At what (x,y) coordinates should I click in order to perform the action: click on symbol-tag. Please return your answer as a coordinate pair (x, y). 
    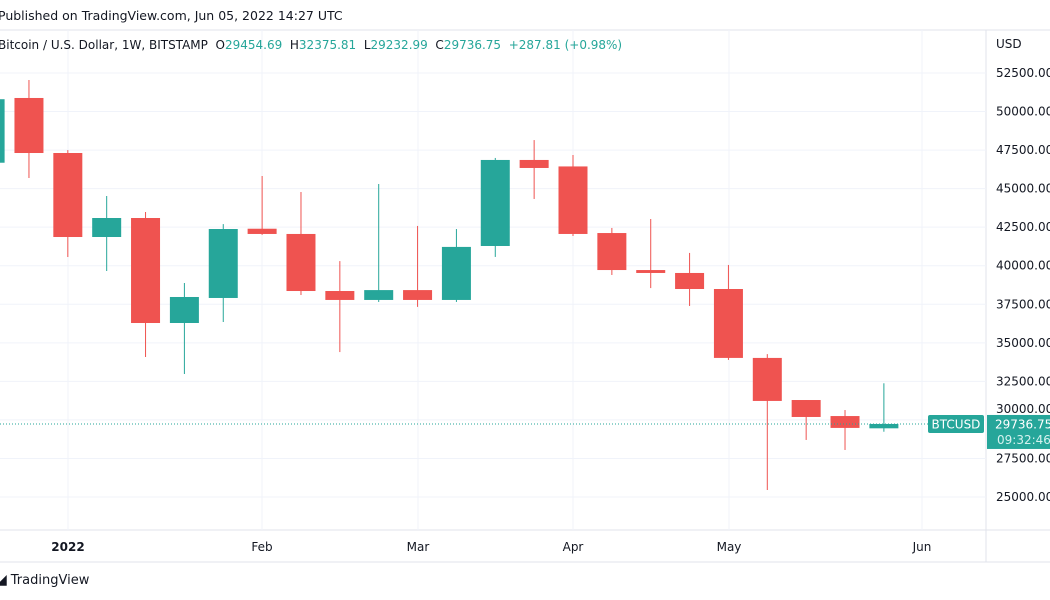
    Looking at the image, I should click on (956, 423).